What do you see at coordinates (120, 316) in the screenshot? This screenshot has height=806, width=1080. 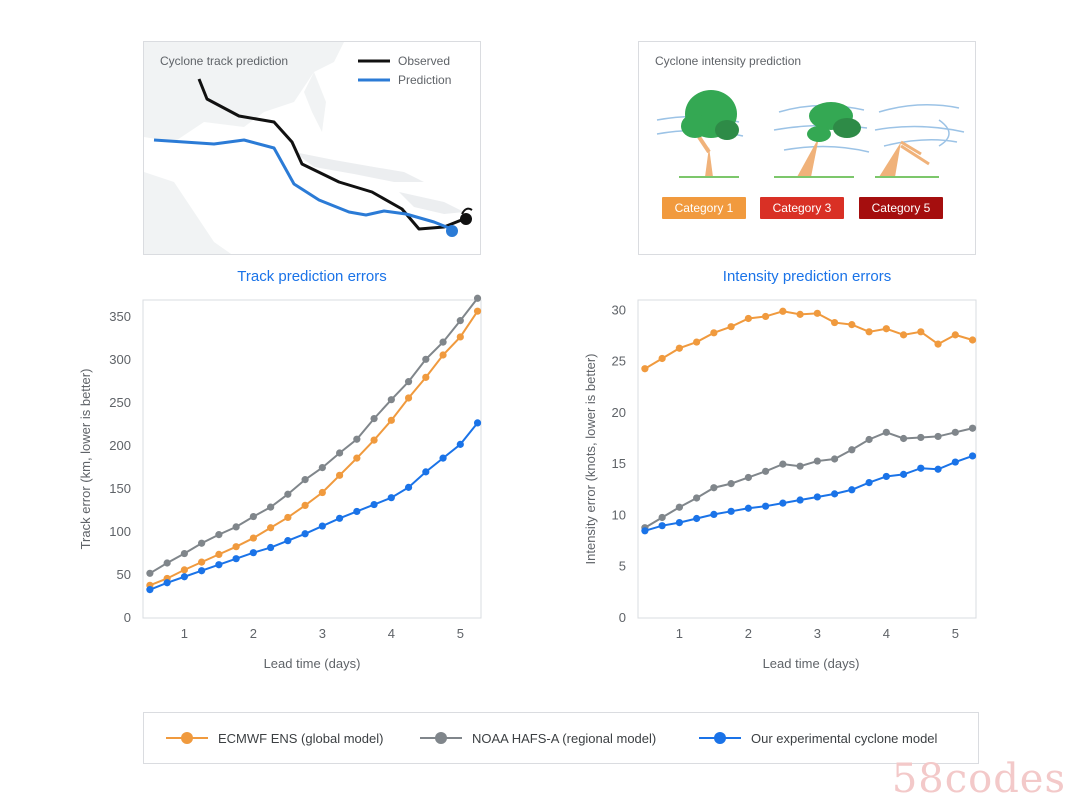 I see `track-ytick-label: 350` at bounding box center [120, 316].